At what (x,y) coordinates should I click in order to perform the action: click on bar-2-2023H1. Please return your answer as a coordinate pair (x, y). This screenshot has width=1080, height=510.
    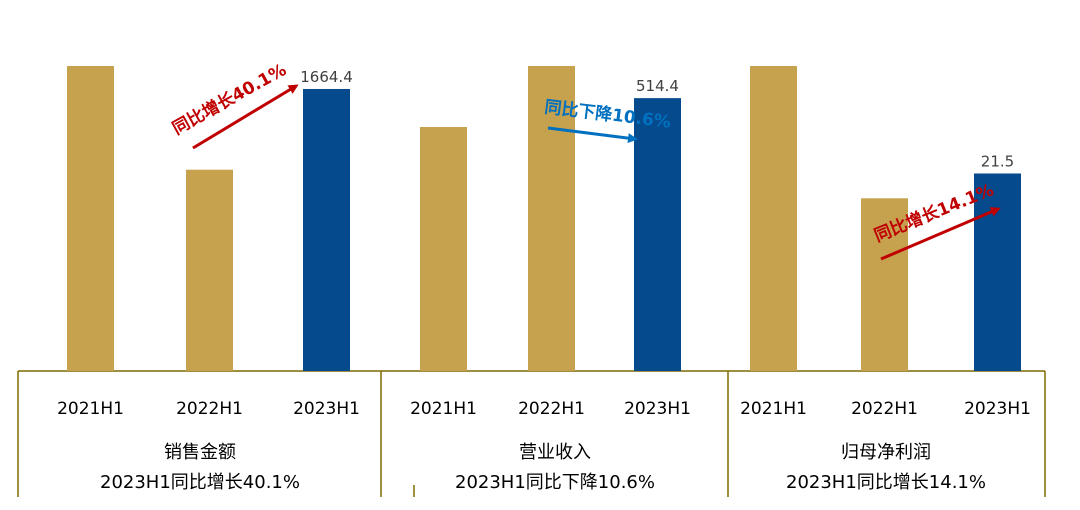
    Looking at the image, I should click on (657, 234).